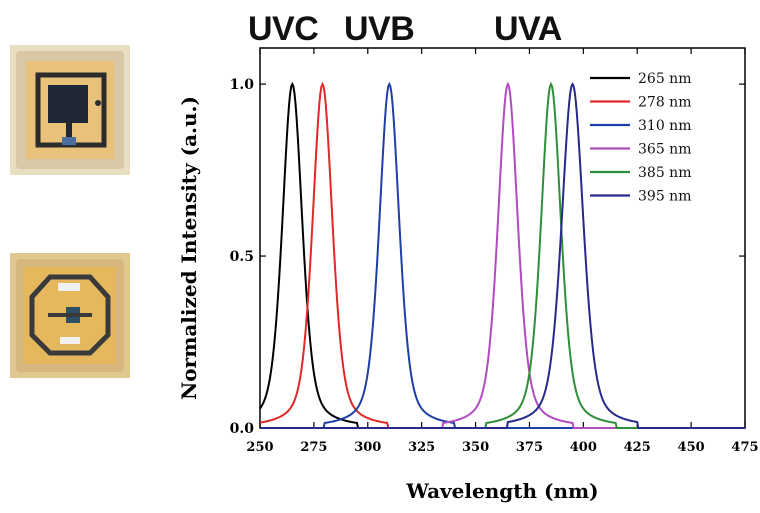 This screenshot has width=760, height=513. Describe the element at coordinates (583, 447) in the screenshot. I see `x-tick-label: 400` at that location.